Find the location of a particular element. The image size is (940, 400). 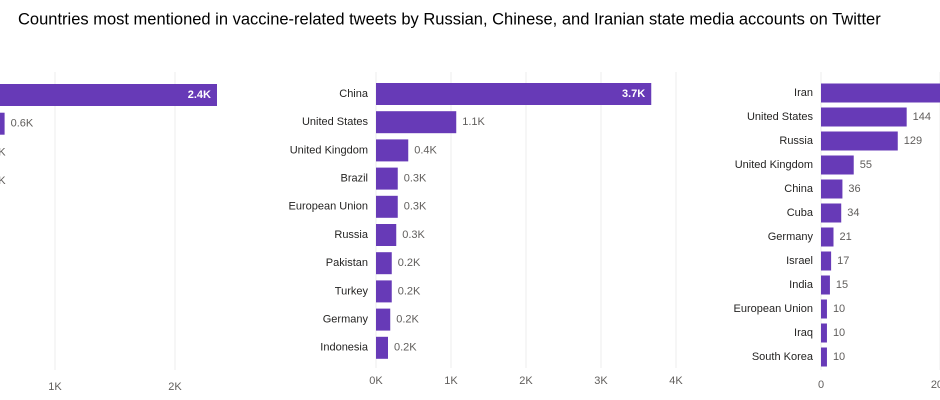

x-tick-label: 3K is located at coordinates (601, 381).